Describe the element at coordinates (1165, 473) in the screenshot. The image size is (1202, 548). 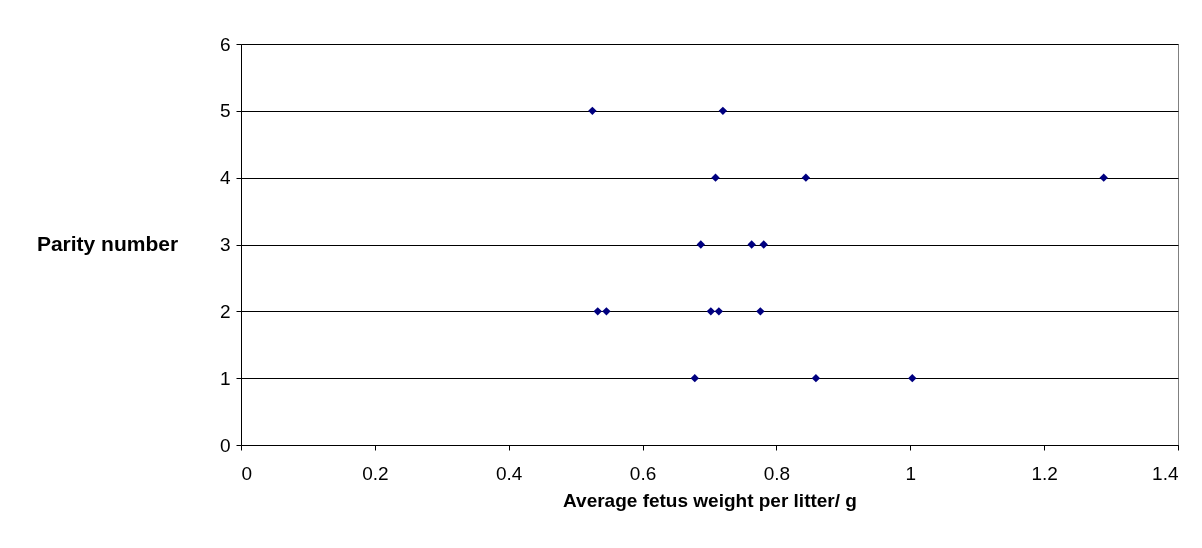
I see `x-tick-label: 1.4` at that location.